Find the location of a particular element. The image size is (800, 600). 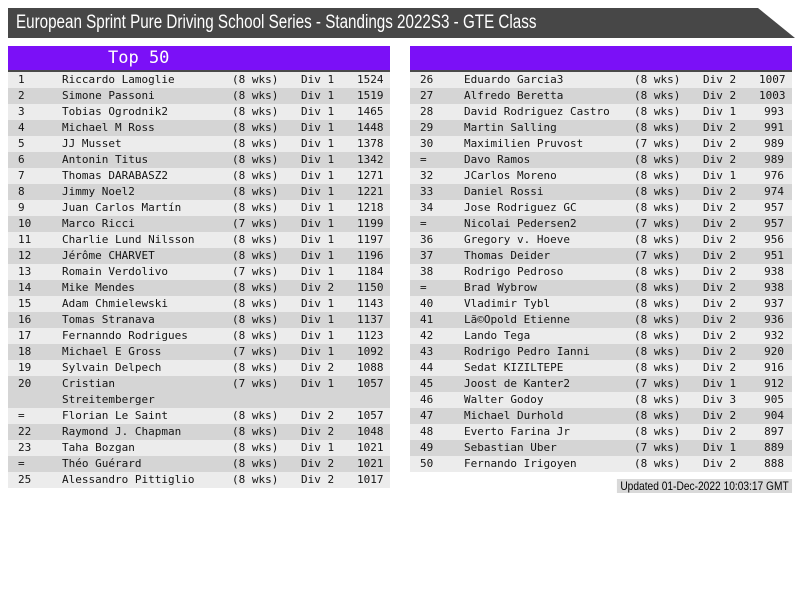

driver-name-cell: Antonin Titus is located at coordinates (105, 159).